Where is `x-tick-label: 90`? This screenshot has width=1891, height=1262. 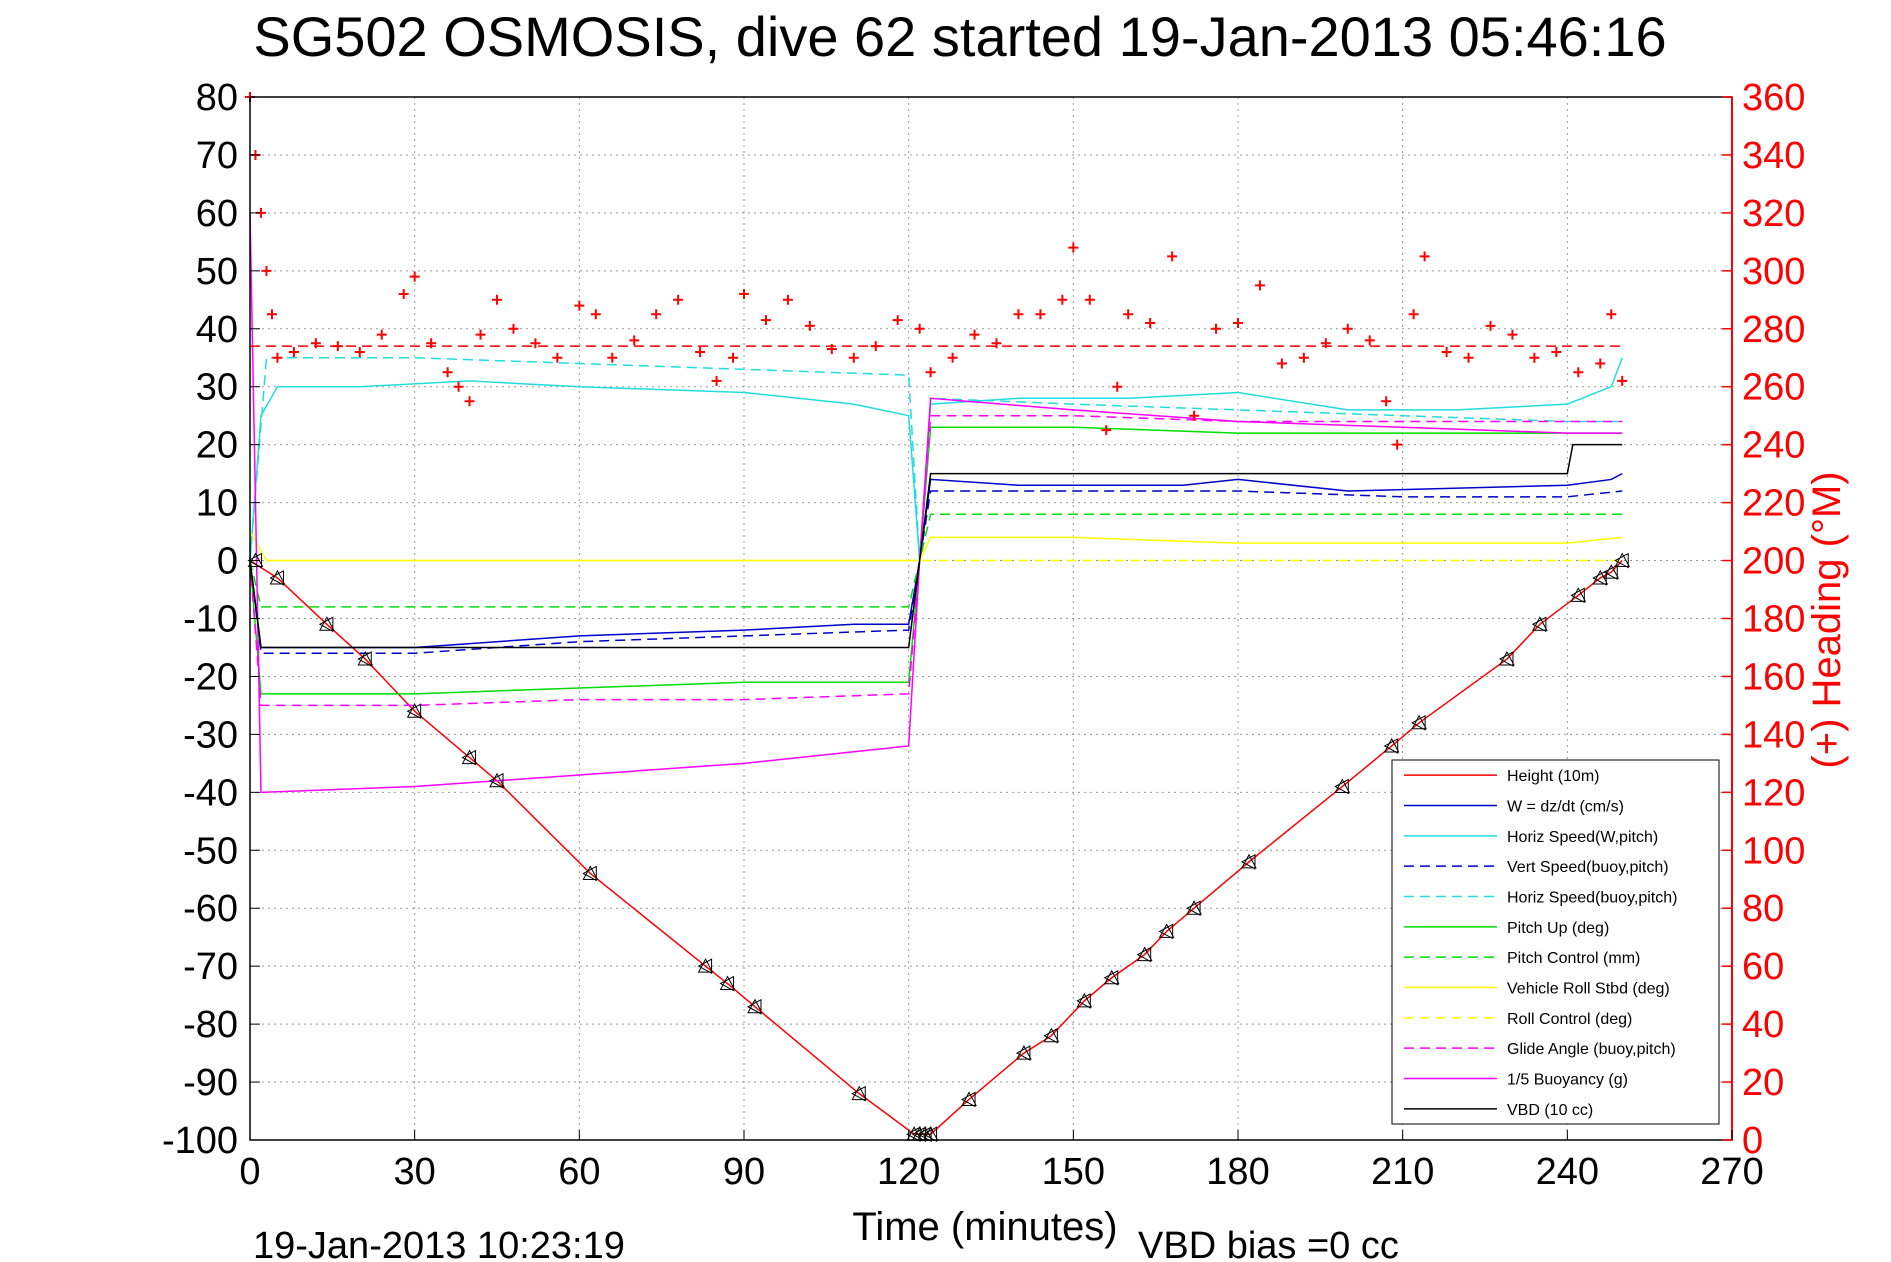 x-tick-label: 90 is located at coordinates (744, 1172).